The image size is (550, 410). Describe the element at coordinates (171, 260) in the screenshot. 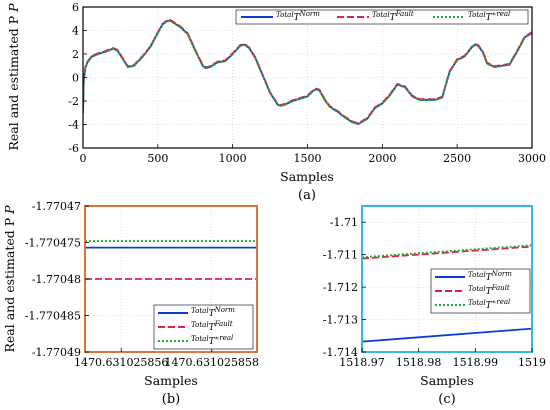

I see `b-lines` at that location.